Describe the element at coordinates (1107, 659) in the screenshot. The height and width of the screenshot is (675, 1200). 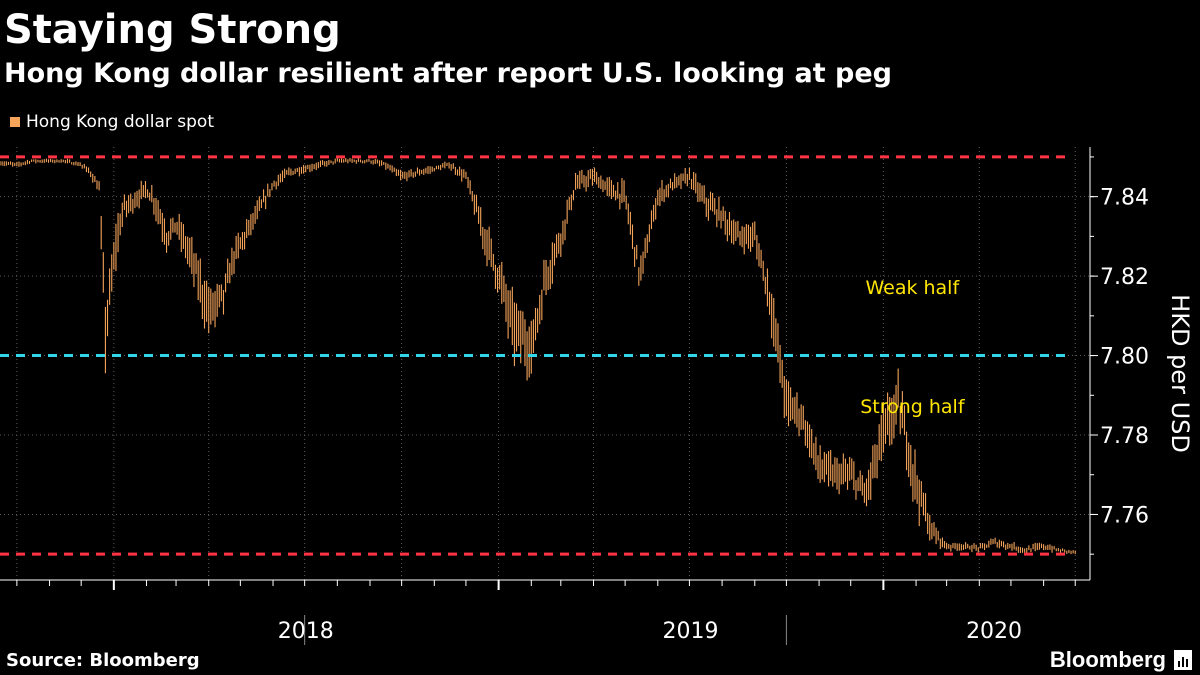
I see `brand-logo: Bloomberg` at that location.